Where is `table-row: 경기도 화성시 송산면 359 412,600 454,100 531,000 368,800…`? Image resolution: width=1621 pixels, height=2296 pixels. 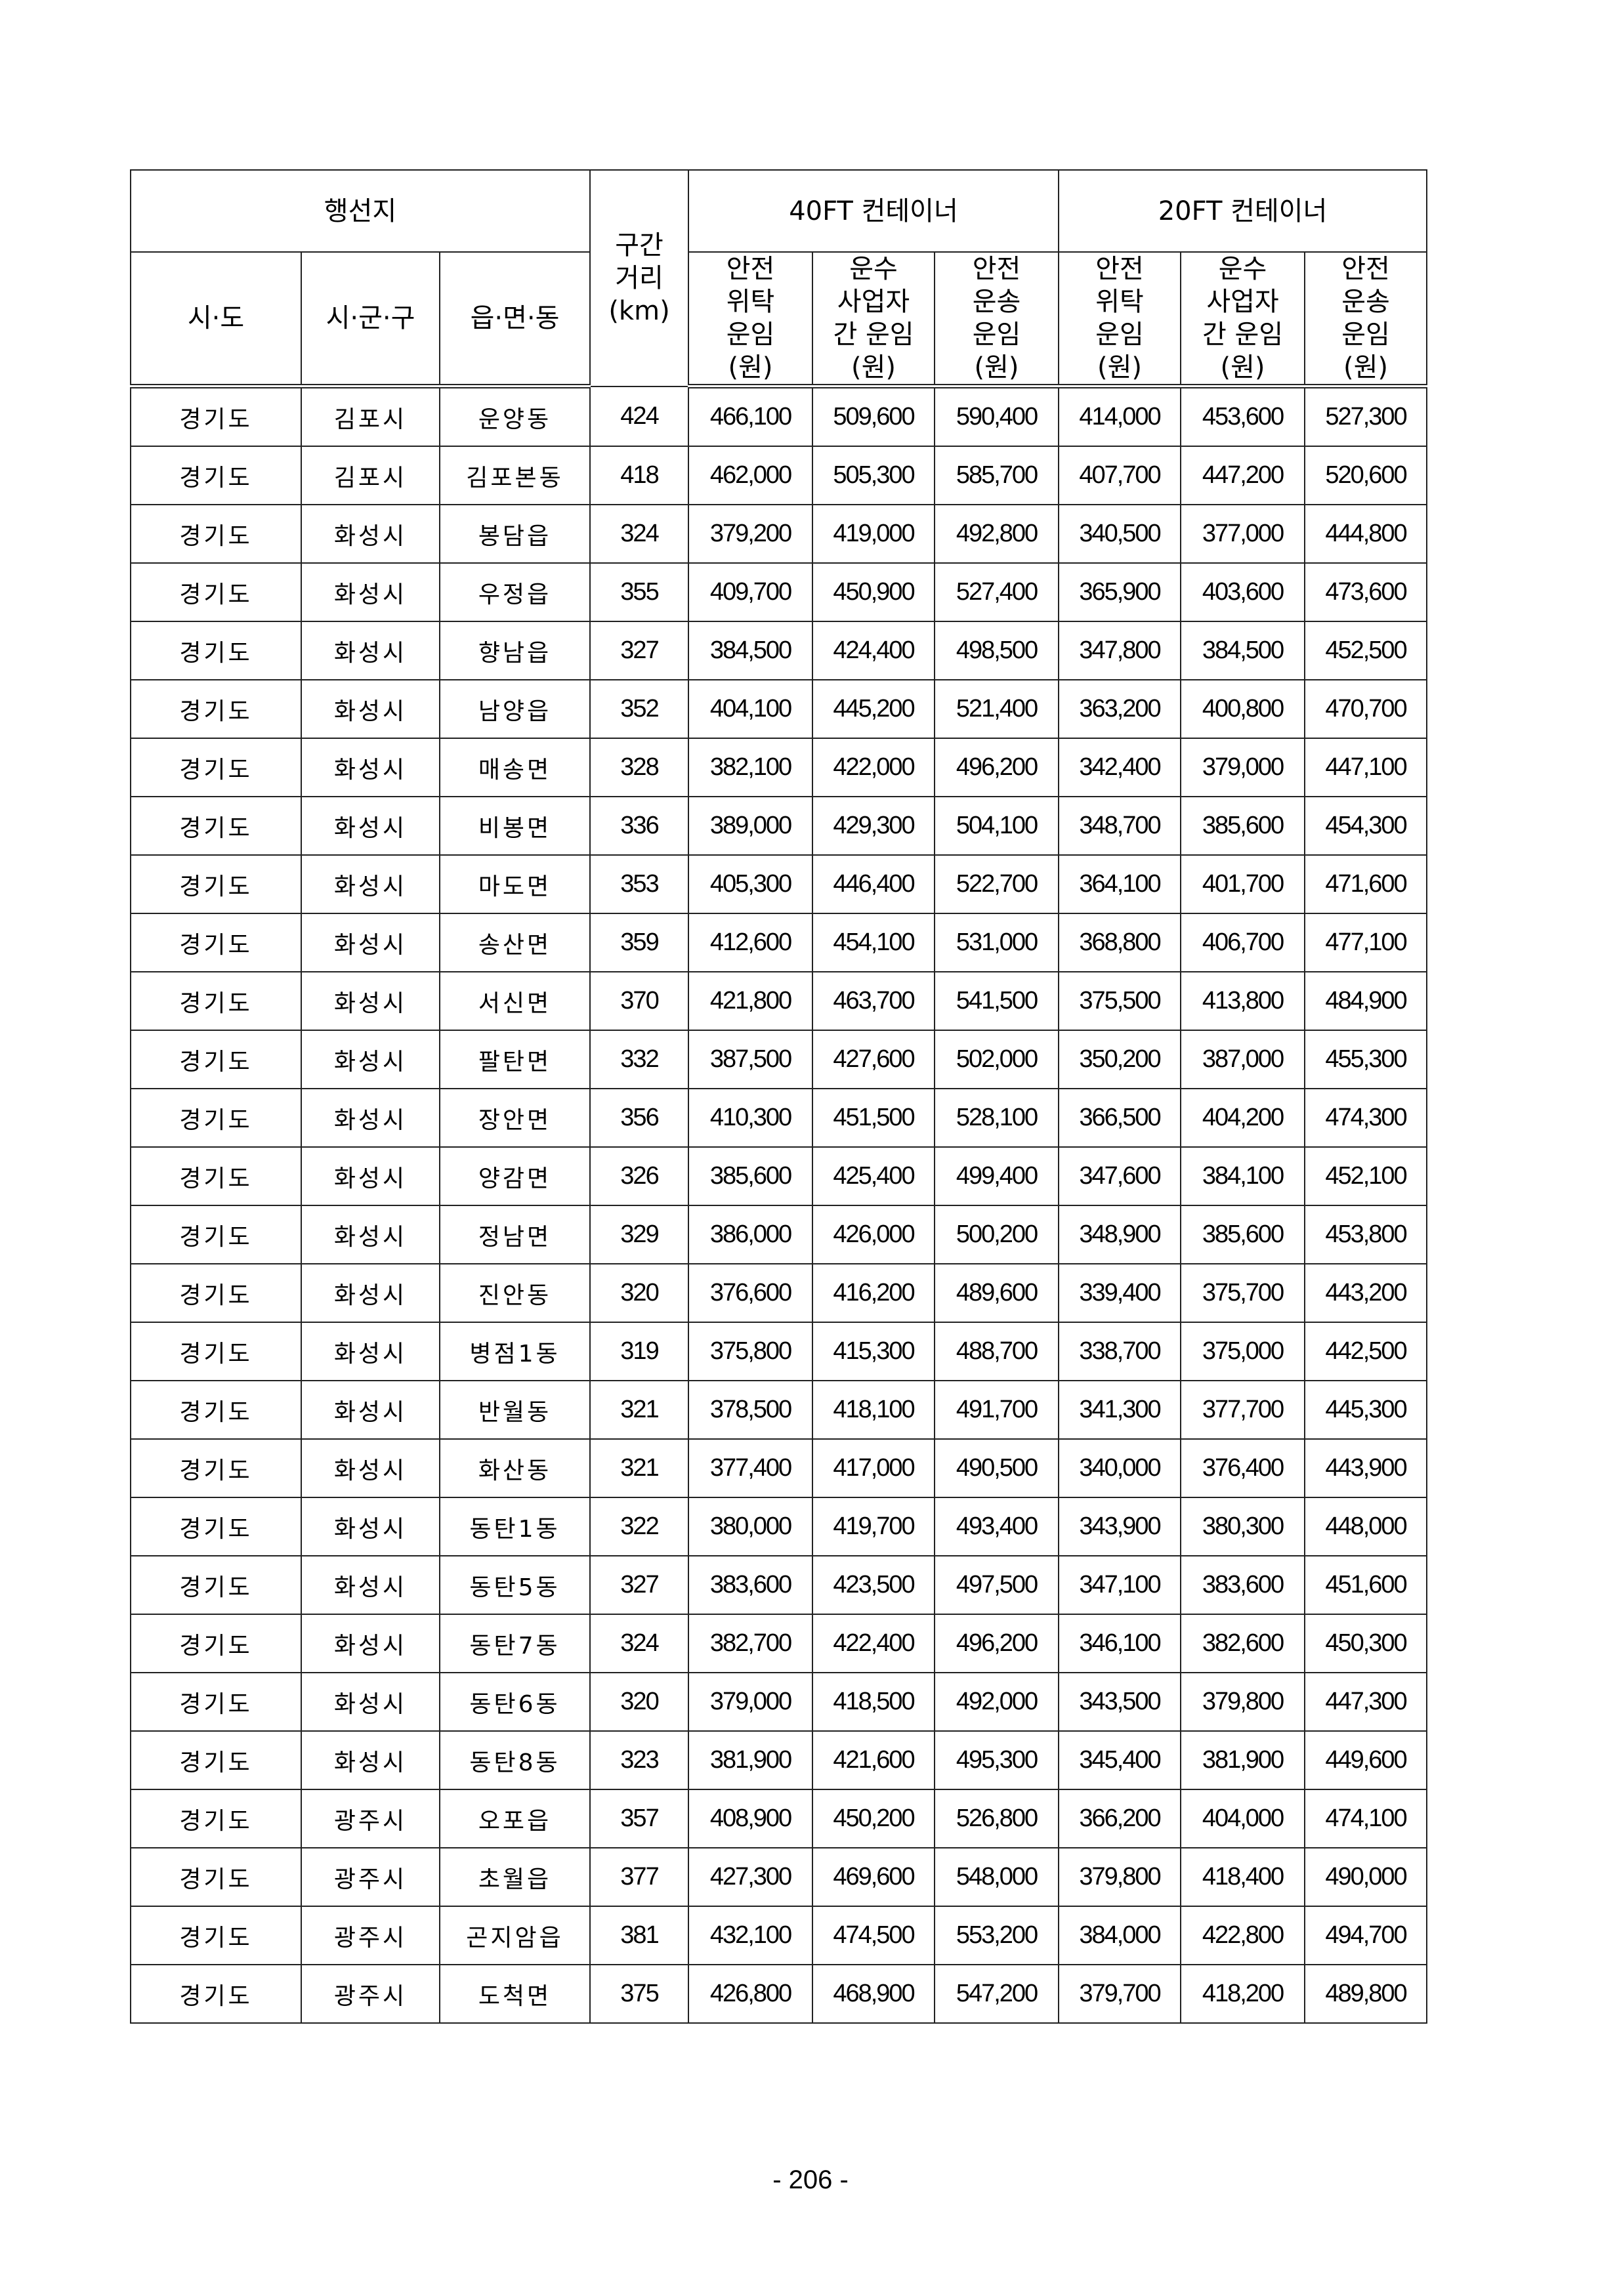 table-row: 경기도 화성시 송산면 359 412,600 454,100 531,000 368,800… is located at coordinates (779, 942).